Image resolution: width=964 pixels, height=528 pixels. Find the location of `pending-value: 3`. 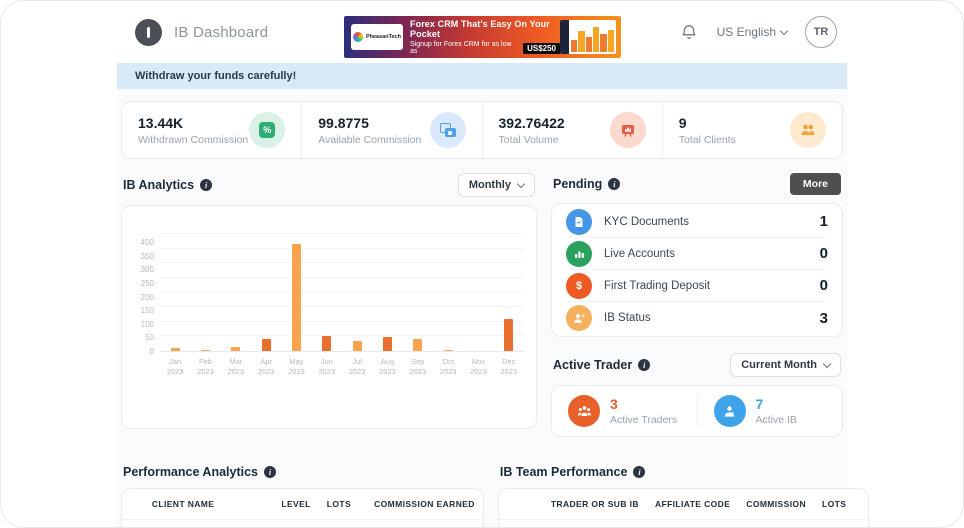

pending-value: 3 is located at coordinates (823, 318).